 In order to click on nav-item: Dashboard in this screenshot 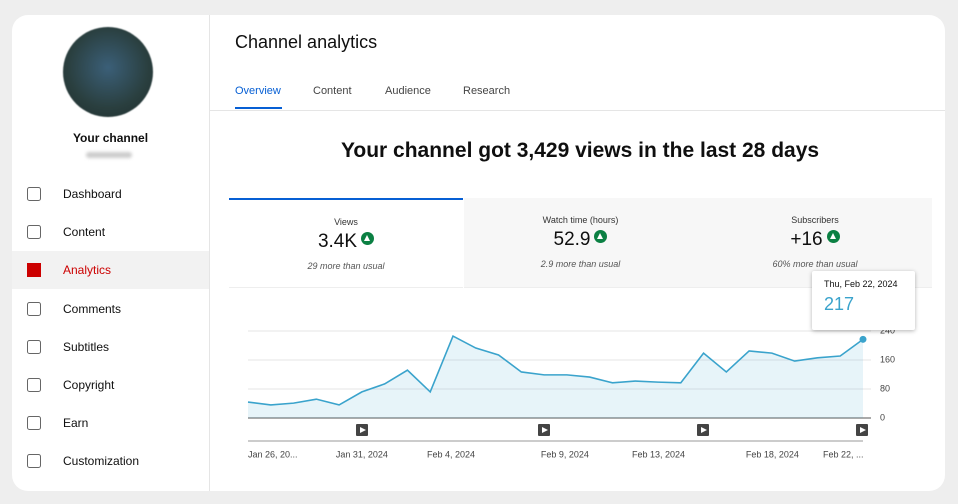, I will do `click(110, 194)`.